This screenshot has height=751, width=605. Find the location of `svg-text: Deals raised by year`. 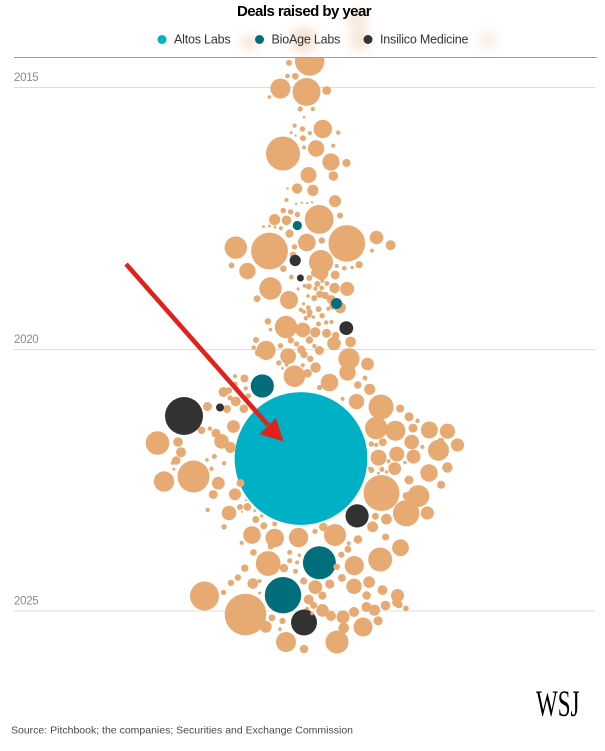

svg-text: Deals raised by year is located at coordinates (304, 11).